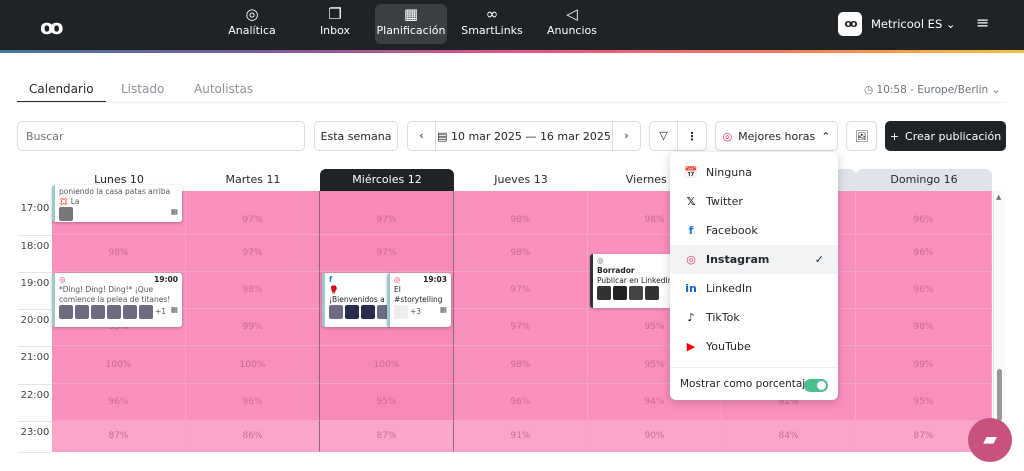 The height and width of the screenshot is (471, 1024). I want to click on hour-label: 17:00, so click(35, 208).